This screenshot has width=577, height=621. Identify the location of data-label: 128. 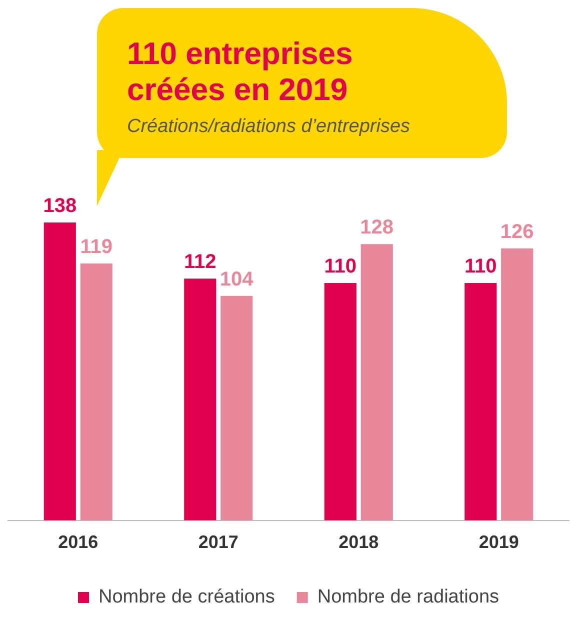
(377, 227).